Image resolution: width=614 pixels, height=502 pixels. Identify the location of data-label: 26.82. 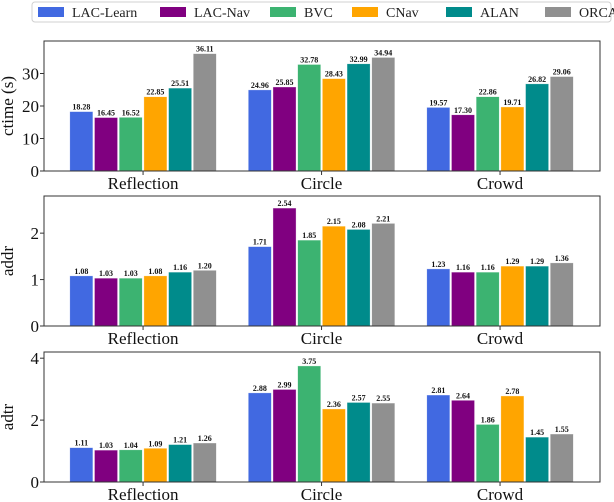
(537, 79).